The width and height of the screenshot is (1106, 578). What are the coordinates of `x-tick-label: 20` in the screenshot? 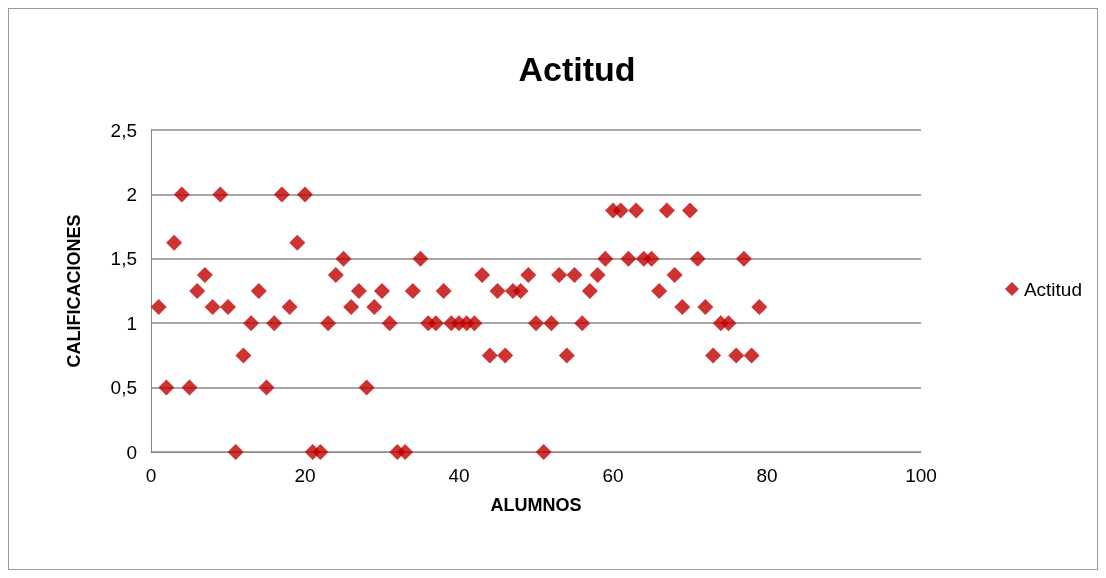 It's located at (305, 475).